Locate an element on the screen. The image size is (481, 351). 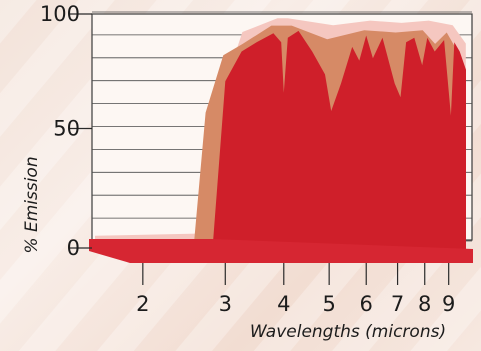
x-tick-label: 2 is located at coordinates (142, 304).